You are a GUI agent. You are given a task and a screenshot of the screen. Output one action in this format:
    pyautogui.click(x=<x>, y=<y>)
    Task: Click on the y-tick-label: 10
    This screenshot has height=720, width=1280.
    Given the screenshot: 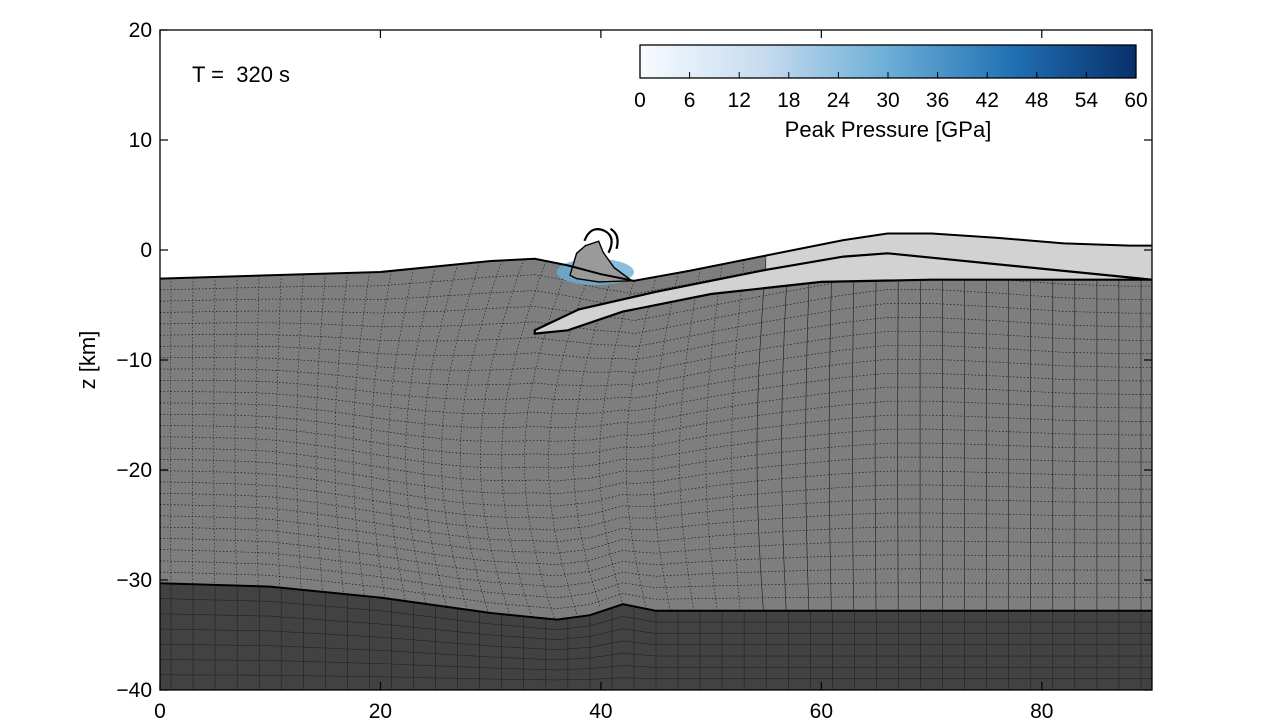 What is the action you would take?
    pyautogui.click(x=140, y=140)
    